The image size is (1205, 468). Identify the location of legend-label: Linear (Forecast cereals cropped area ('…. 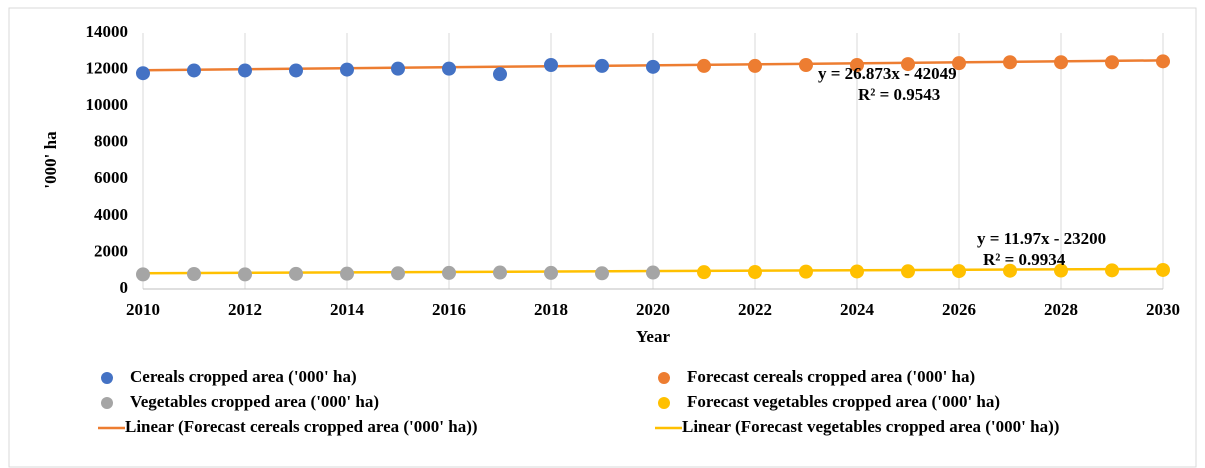
(301, 426).